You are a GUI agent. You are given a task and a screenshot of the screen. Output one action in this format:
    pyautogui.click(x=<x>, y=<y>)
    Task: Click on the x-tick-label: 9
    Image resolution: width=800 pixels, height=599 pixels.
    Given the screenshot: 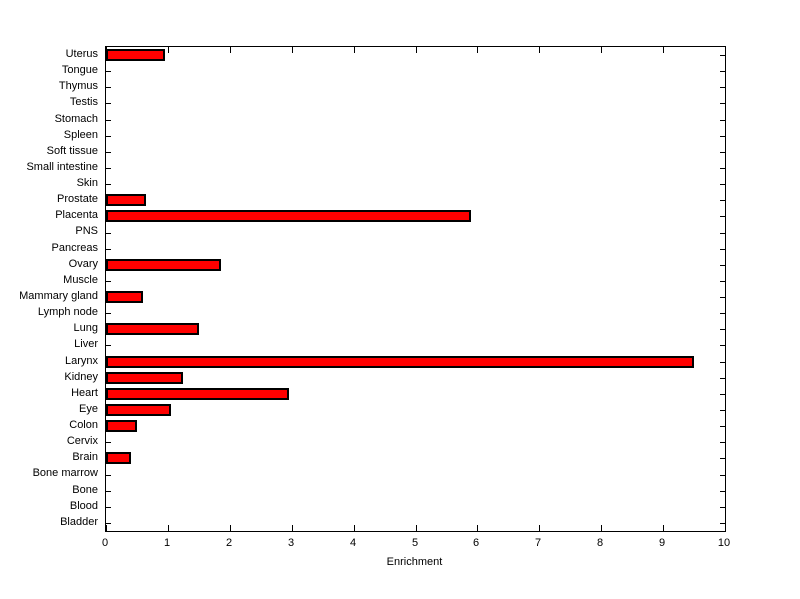 What is the action you would take?
    pyautogui.click(x=662, y=543)
    